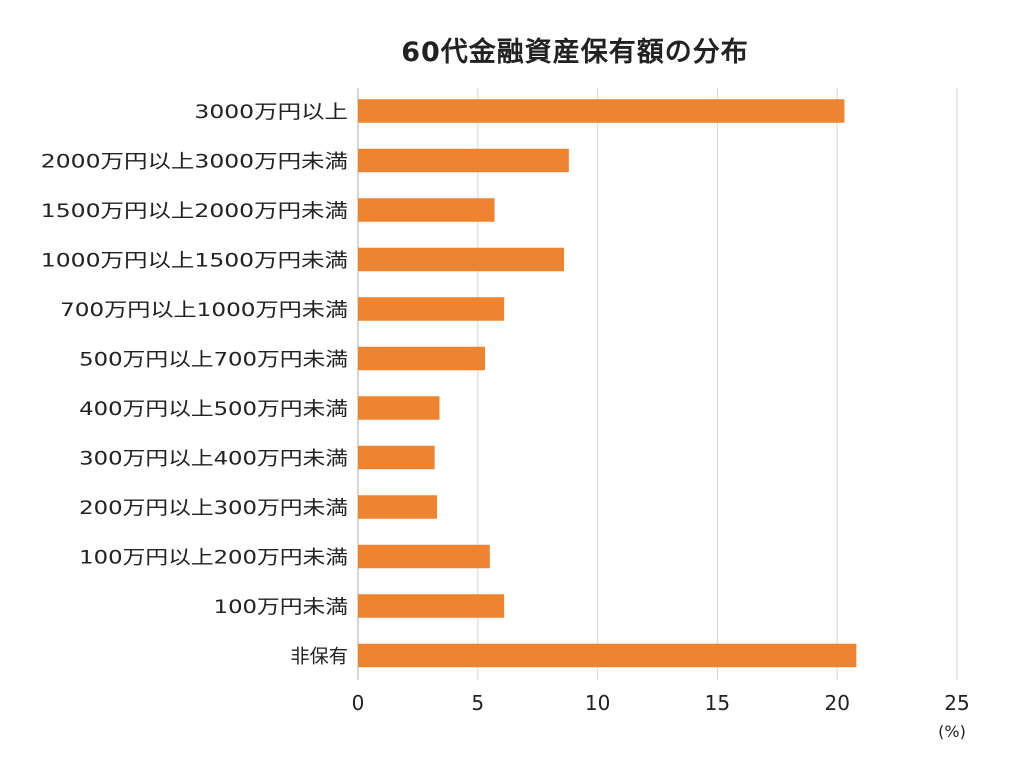 The height and width of the screenshot is (766, 1024). Describe the element at coordinates (194, 211) in the screenshot. I see `category-label: 1500万円以上2000万円未満` at that location.